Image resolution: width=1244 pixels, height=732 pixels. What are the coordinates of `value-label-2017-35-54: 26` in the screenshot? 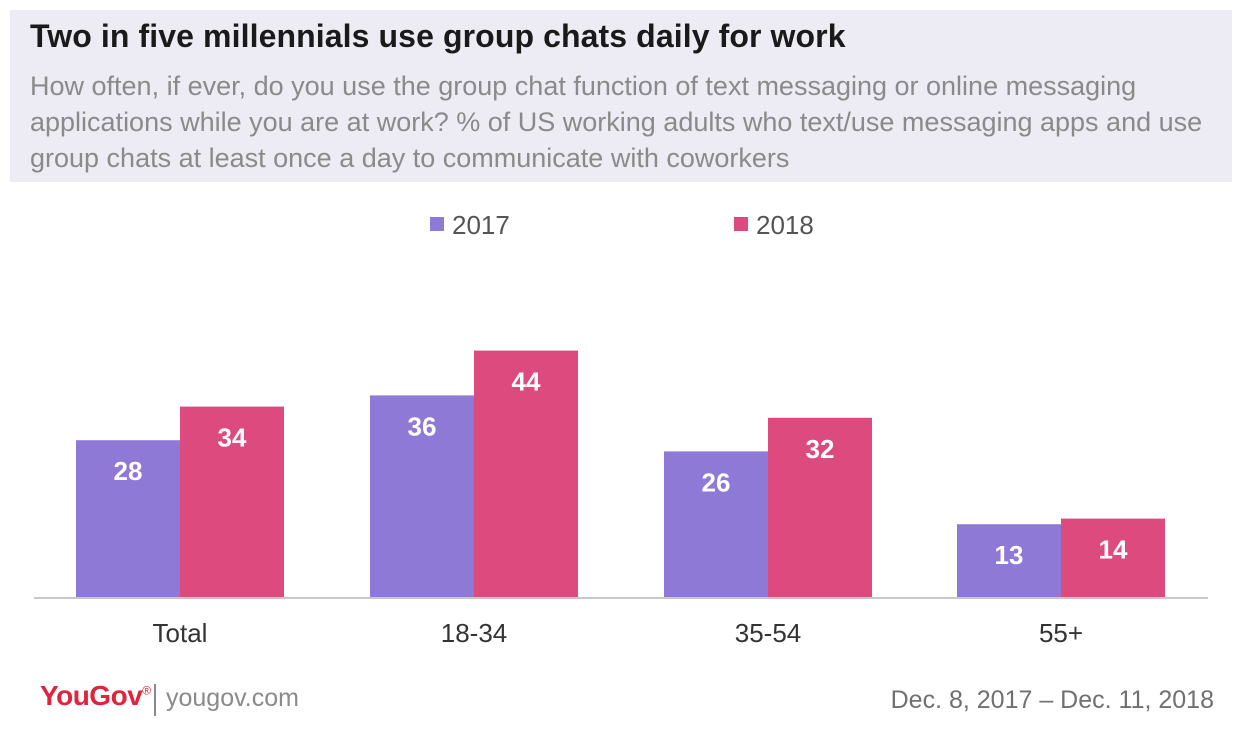 It's located at (716, 482).